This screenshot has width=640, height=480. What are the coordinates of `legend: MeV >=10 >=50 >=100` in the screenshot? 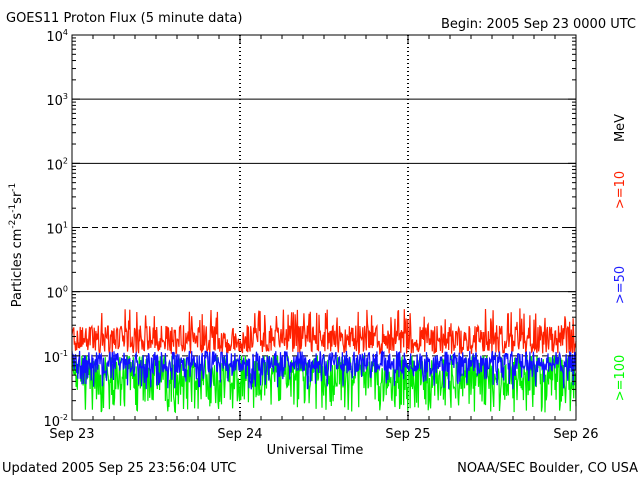 It's located at (620, 257).